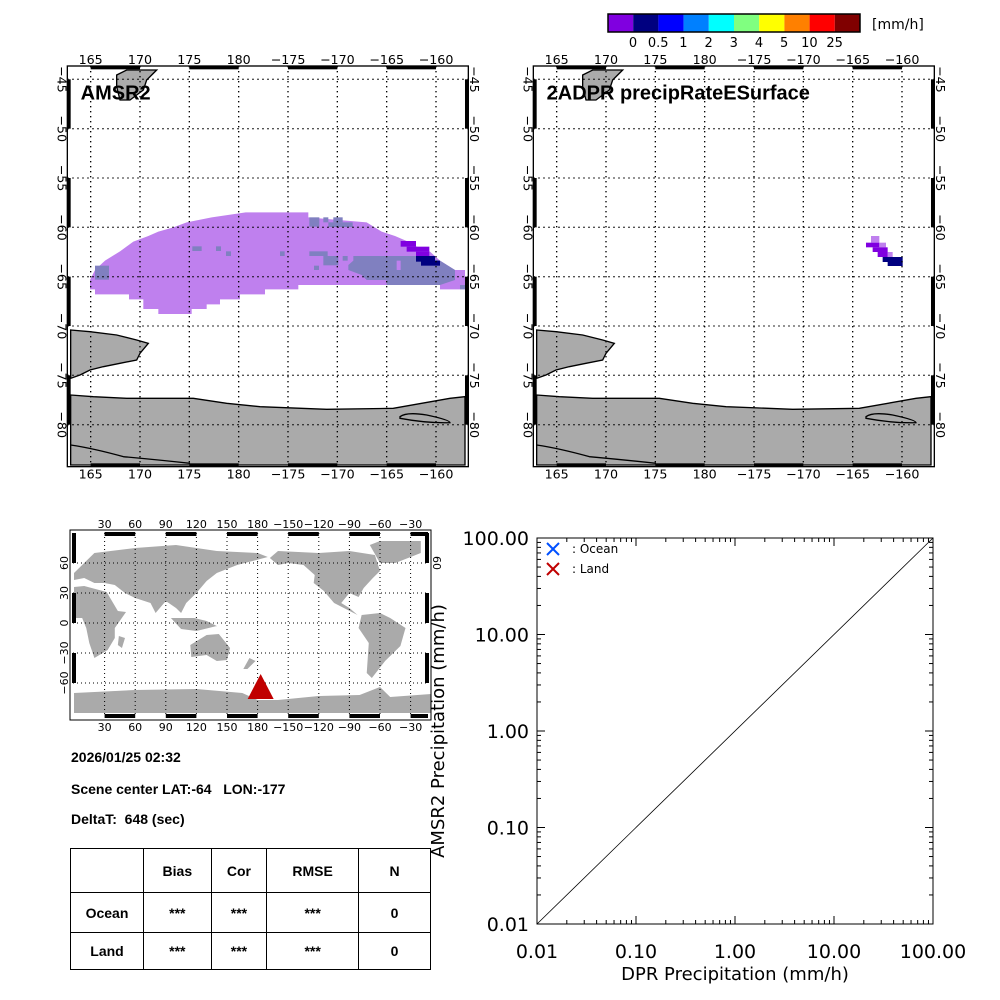  What do you see at coordinates (705, 59) in the screenshot?
I see `lon-label-top: 180` at bounding box center [705, 59].